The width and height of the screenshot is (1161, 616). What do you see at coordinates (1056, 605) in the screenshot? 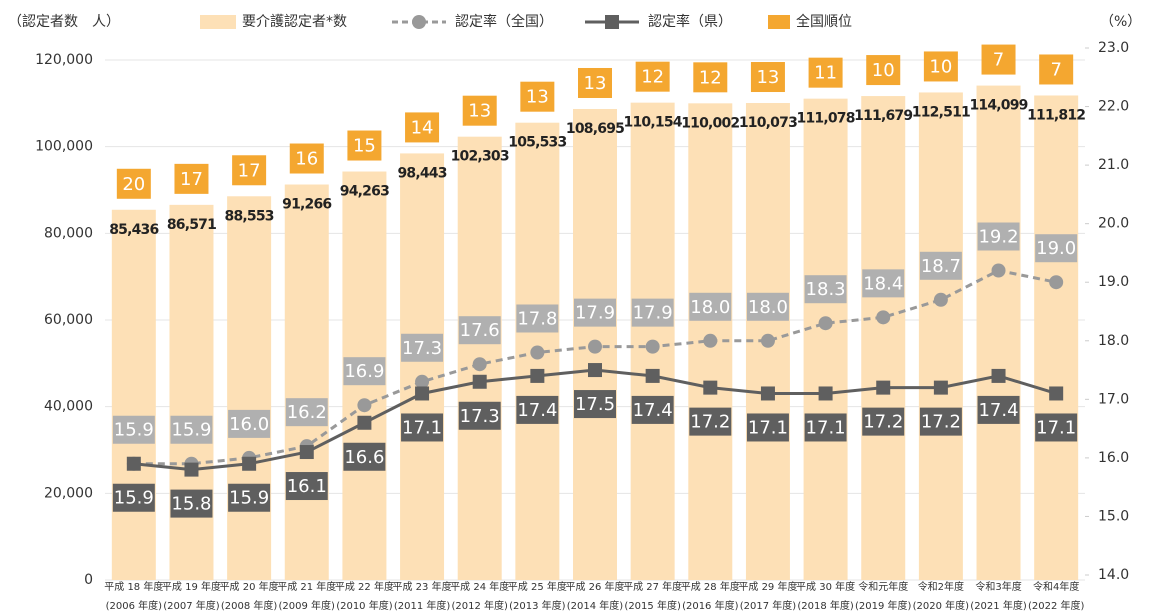
I see `x-tick-label: (2022 年度)` at bounding box center [1056, 605].